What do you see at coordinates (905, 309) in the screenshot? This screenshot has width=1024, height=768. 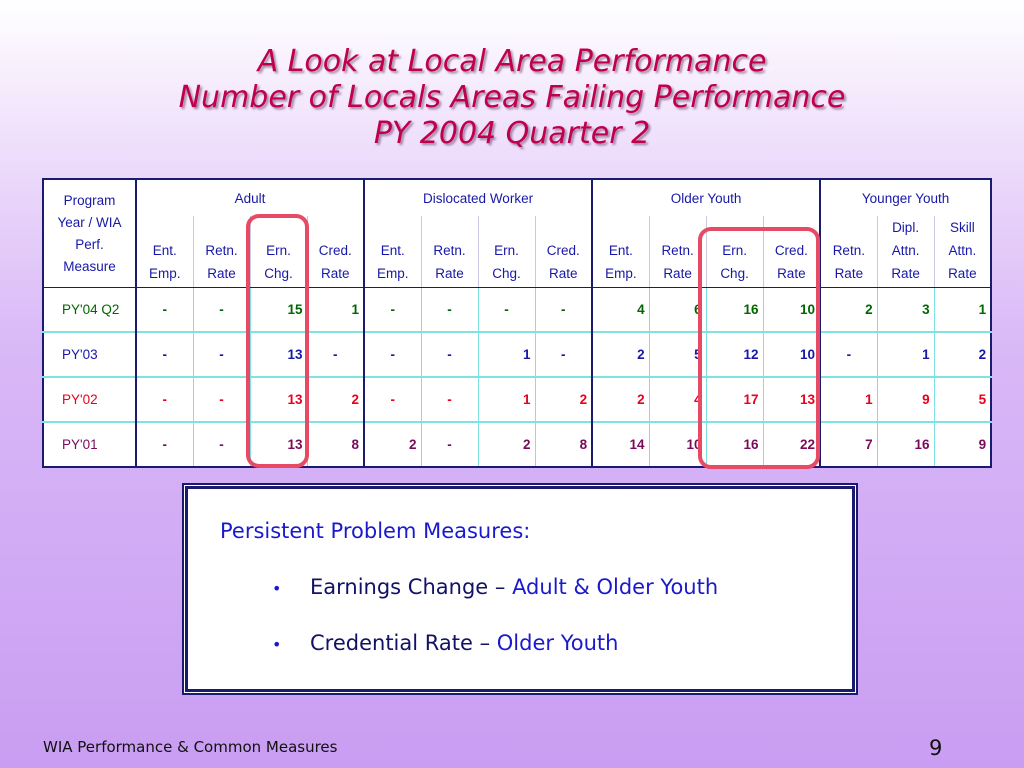 I see `table-cell: 3` at bounding box center [905, 309].